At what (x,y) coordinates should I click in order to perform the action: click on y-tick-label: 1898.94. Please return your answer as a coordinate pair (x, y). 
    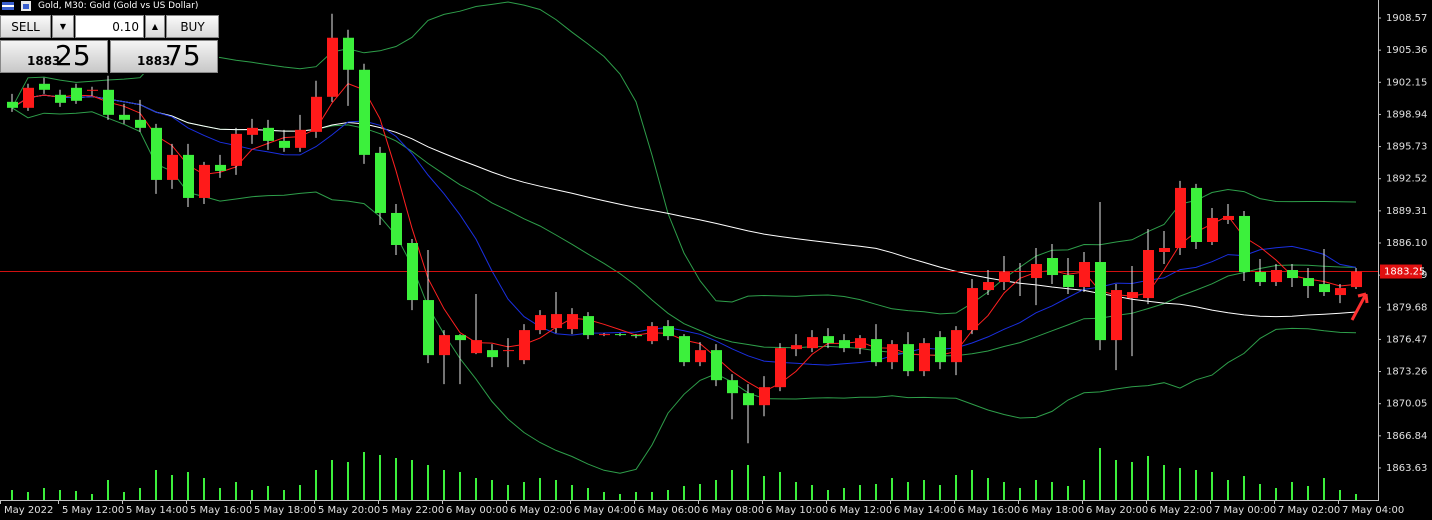
    Looking at the image, I should click on (1406, 114).